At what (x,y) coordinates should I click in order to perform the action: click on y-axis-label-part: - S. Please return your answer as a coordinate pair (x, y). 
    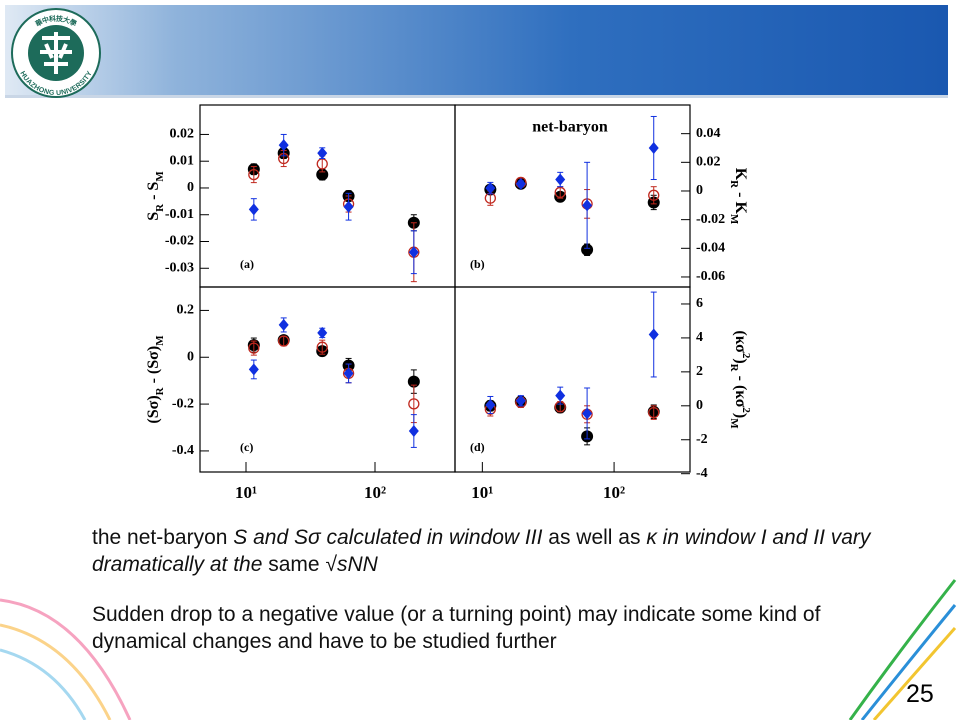
    Looking at the image, I should click on (153, 193).